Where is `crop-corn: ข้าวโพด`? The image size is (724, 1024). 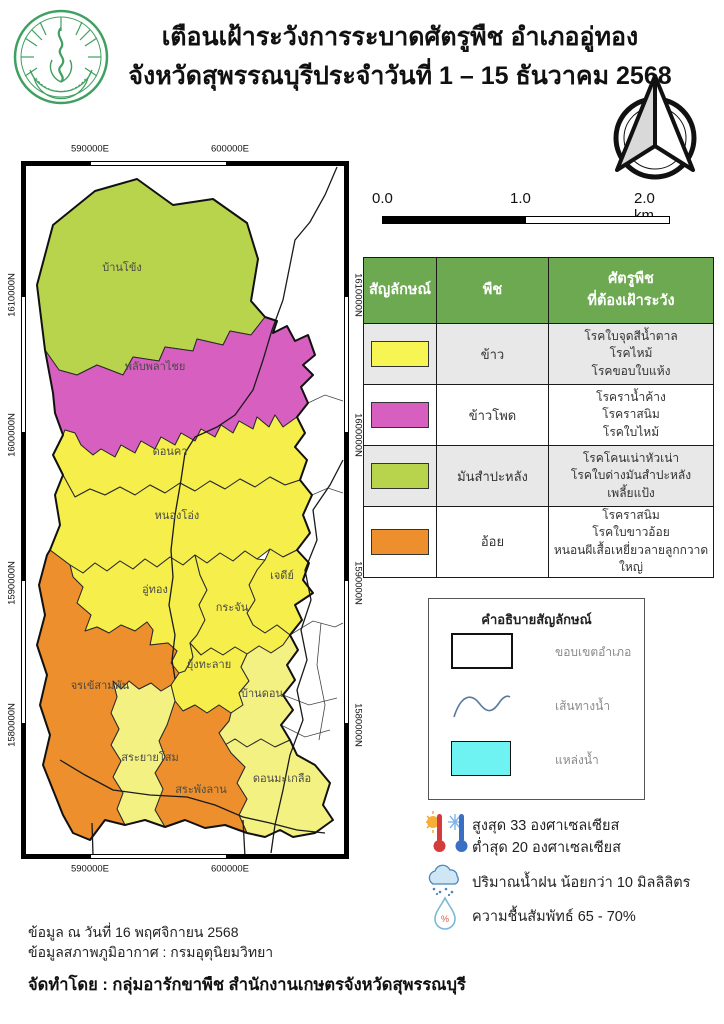
crop-corn: ข้าวโพด is located at coordinates (492, 415).